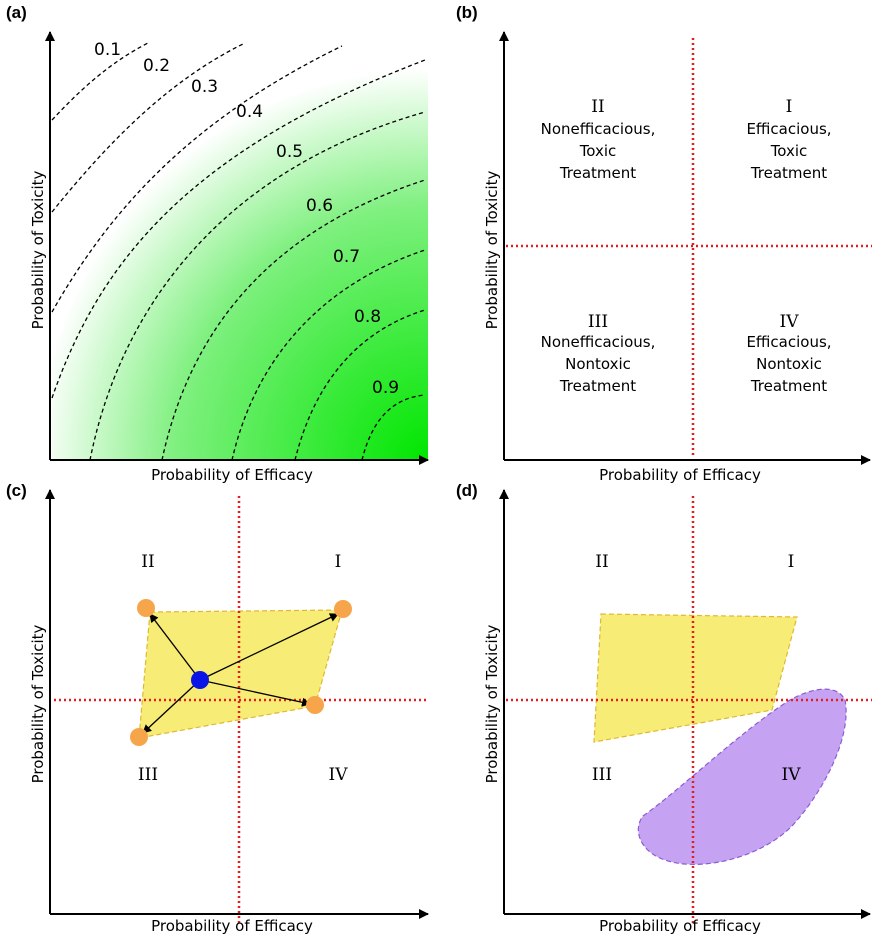 The image size is (874, 934). I want to click on contour-label: 0.9, so click(385, 388).